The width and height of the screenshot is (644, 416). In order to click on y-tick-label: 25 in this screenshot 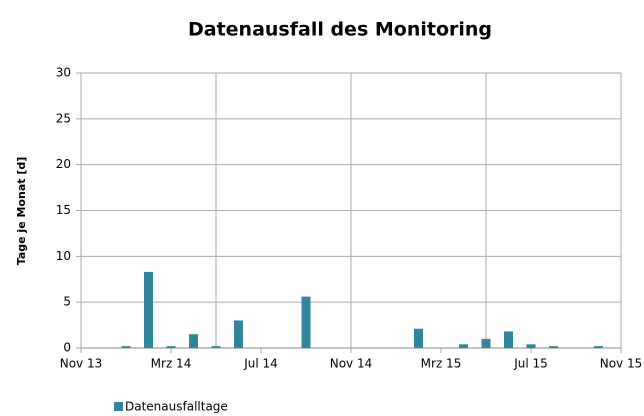, I will do `click(63, 118)`.